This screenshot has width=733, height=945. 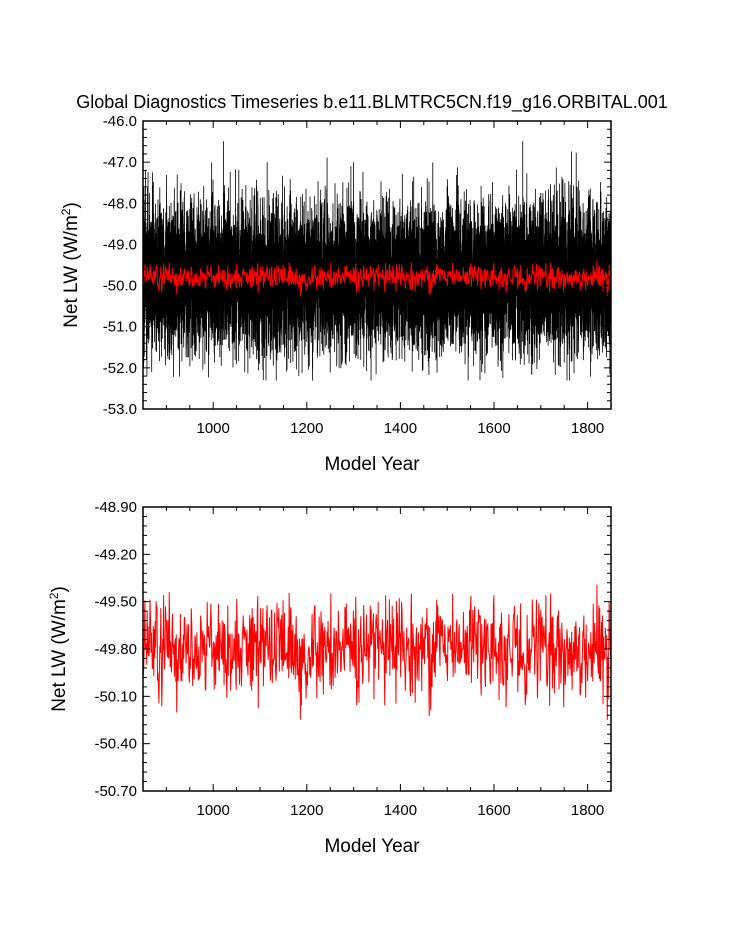 What do you see at coordinates (120, 121) in the screenshot?
I see `top-y-tick-label: -46.0` at bounding box center [120, 121].